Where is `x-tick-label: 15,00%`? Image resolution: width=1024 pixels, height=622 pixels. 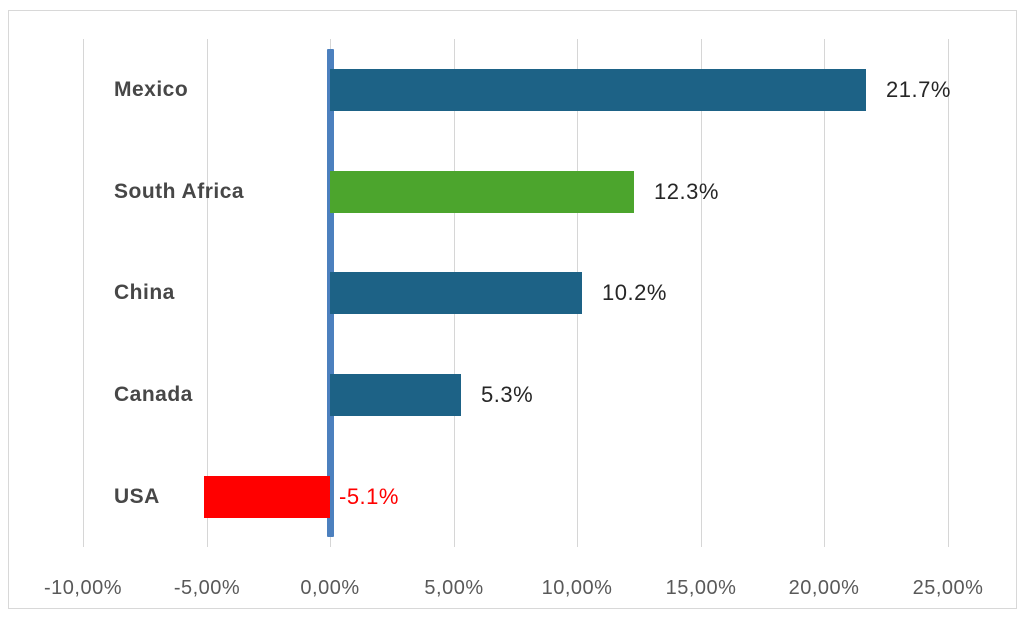 x-tick-label: 15,00% is located at coordinates (701, 588).